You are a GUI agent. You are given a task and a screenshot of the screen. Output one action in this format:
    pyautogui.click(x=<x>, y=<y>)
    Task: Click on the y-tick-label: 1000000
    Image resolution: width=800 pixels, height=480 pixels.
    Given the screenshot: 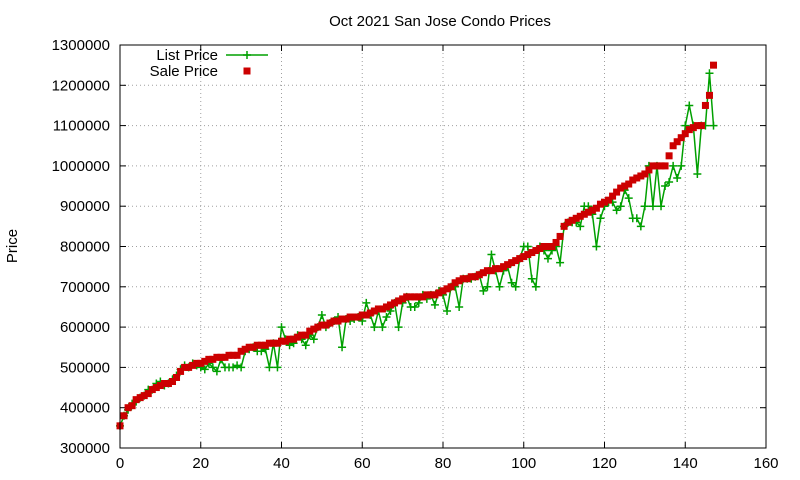 What is the action you would take?
    pyautogui.click(x=81, y=166)
    